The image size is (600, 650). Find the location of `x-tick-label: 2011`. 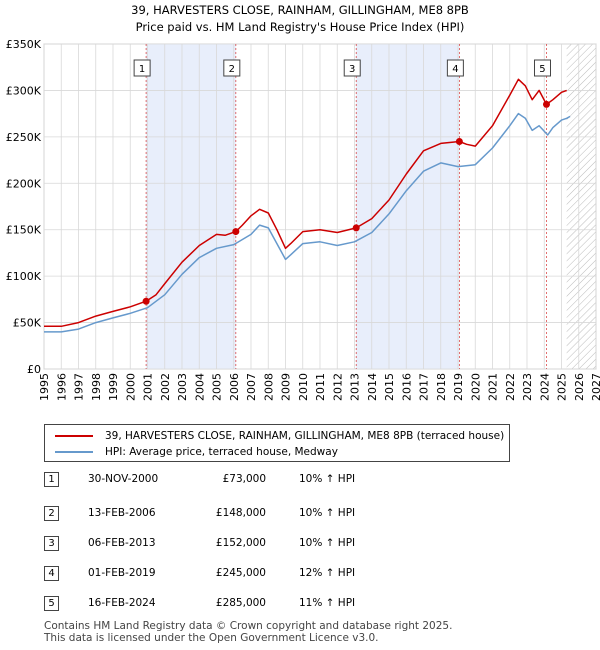

x-tick-label: 2011 is located at coordinates (320, 387).